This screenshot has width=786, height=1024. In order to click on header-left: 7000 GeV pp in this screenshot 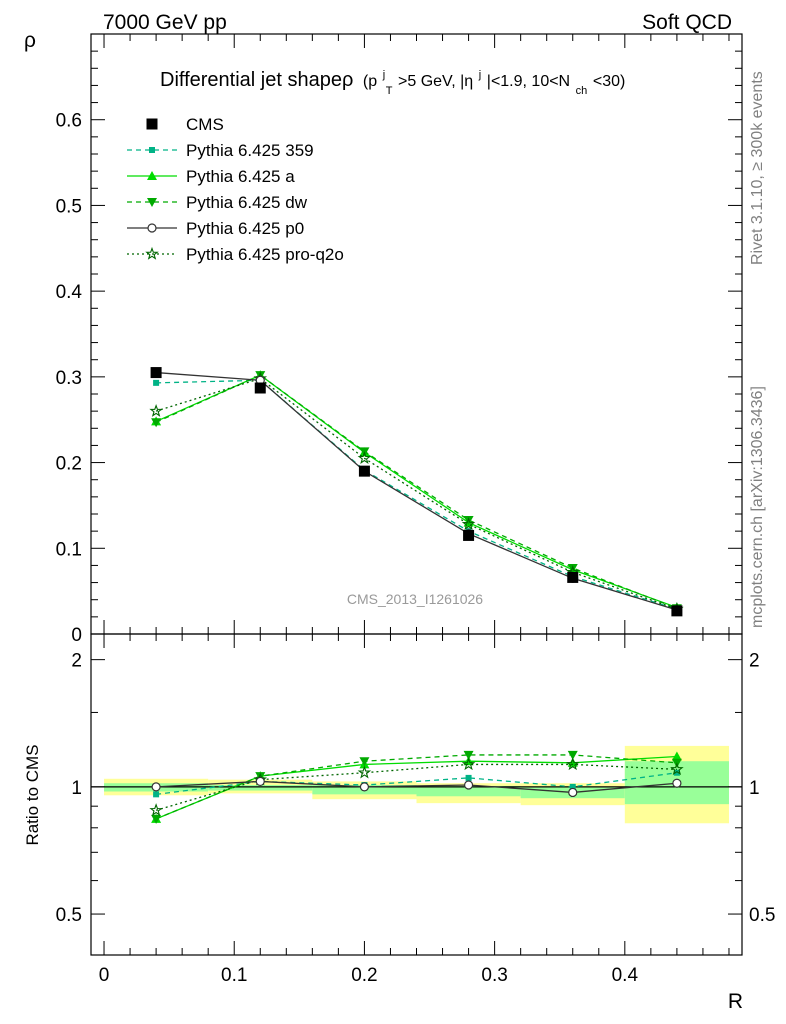, I will do `click(165, 22)`.